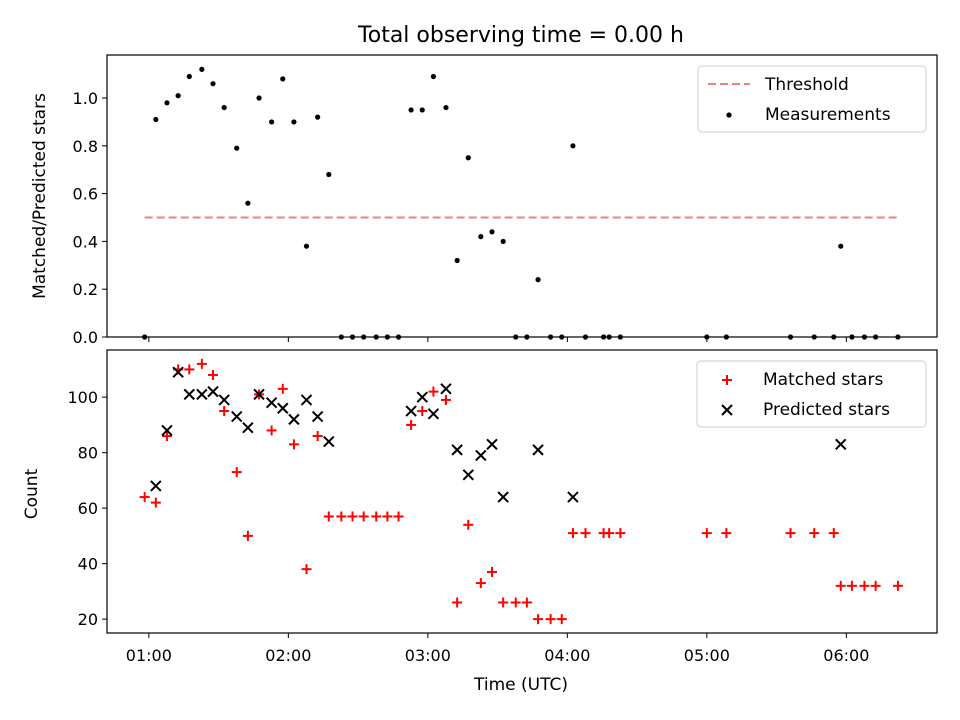 The image size is (960, 720). Describe the element at coordinates (811, 394) in the screenshot. I see `count-legend: Matched stars Predicted stars` at that location.